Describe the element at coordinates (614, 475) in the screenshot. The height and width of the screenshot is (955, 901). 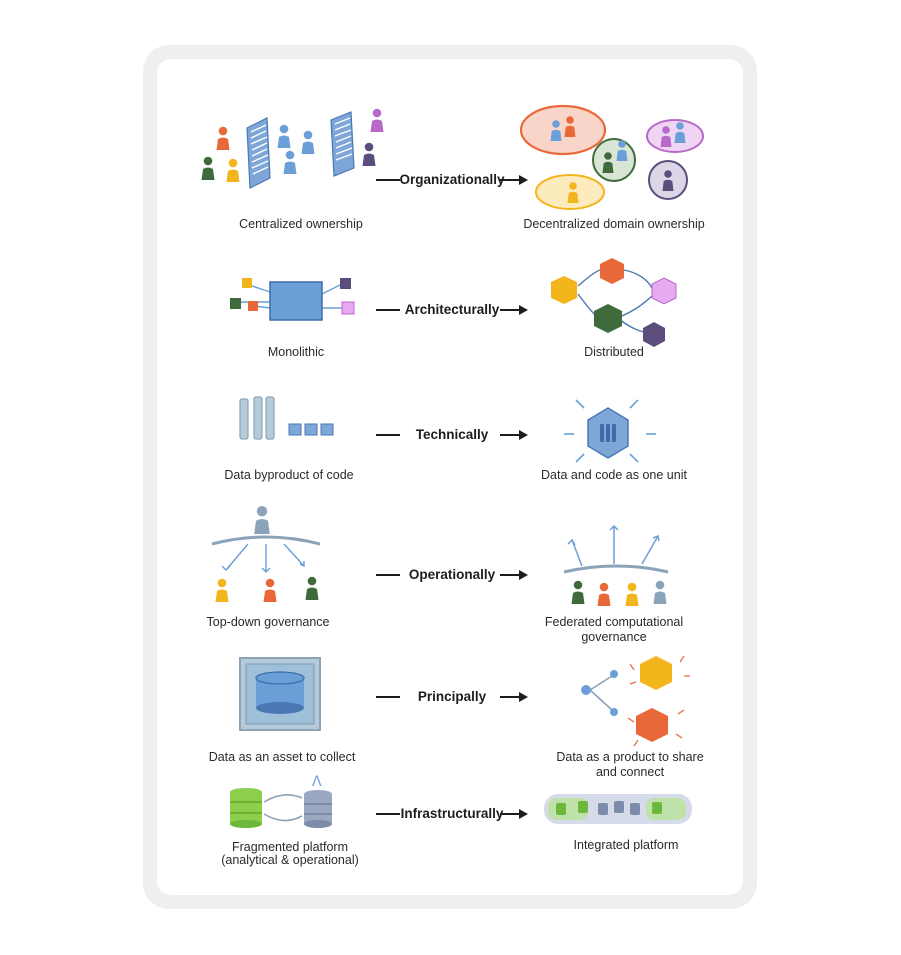
I see `right-label: Data and code as one unit` at that location.